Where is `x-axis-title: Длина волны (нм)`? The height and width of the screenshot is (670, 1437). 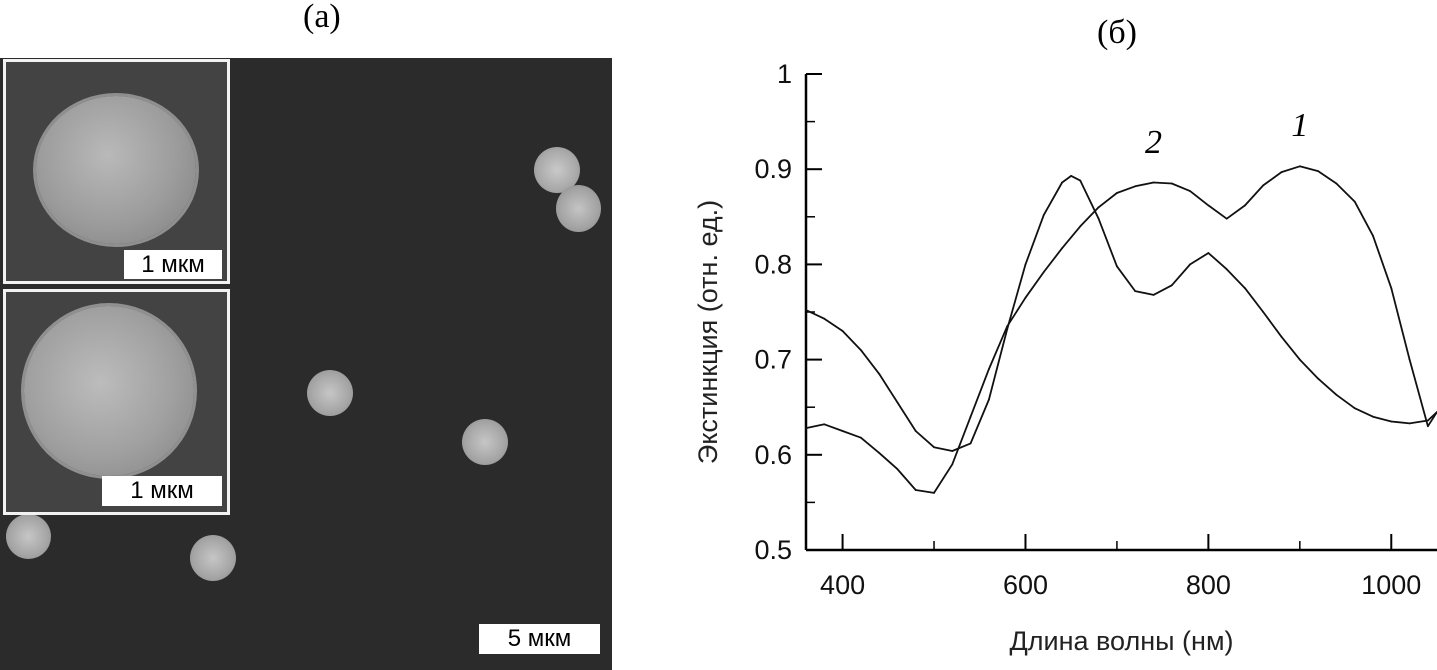
x-axis-title: Длина волны (нм) is located at coordinates (1121, 641).